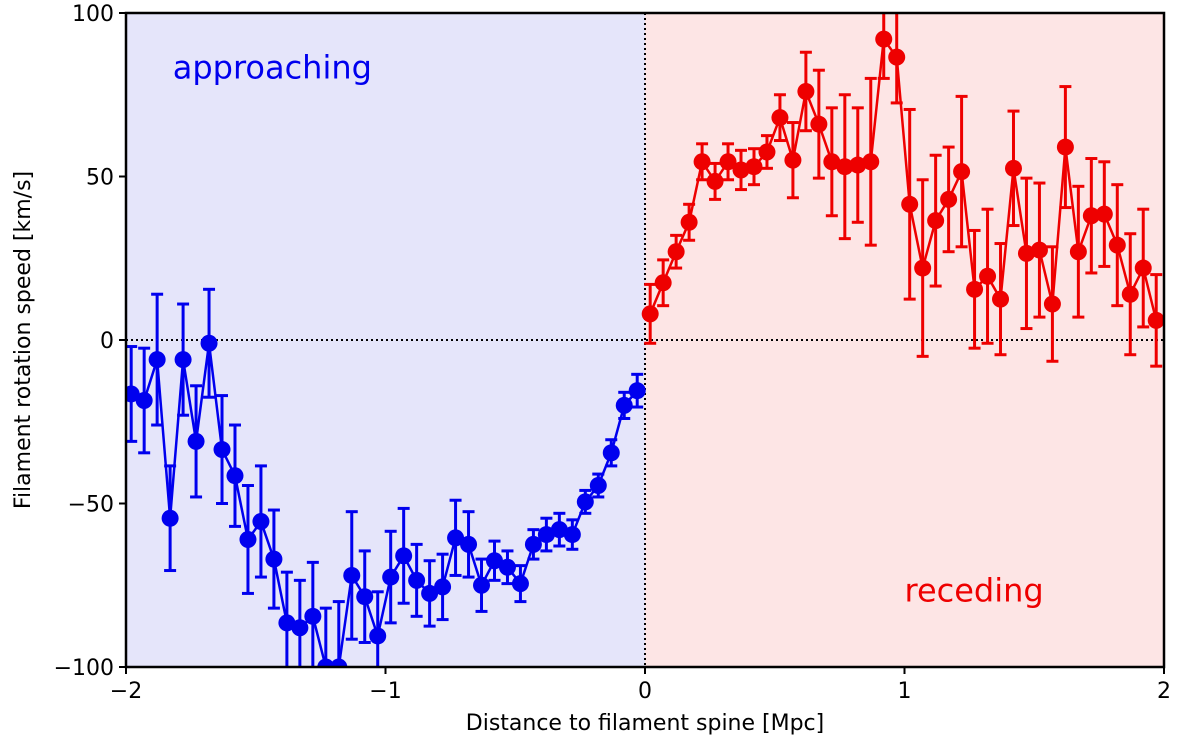  Describe the element at coordinates (645, 723) in the screenshot. I see `x-axis-label: Distance to filament spine [Mpc]` at that location.